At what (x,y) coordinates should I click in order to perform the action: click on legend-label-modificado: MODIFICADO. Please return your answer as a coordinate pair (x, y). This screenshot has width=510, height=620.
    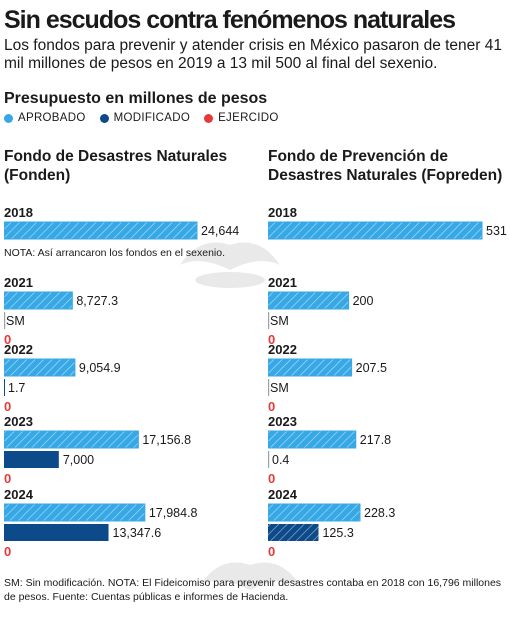
    Looking at the image, I should click on (152, 118).